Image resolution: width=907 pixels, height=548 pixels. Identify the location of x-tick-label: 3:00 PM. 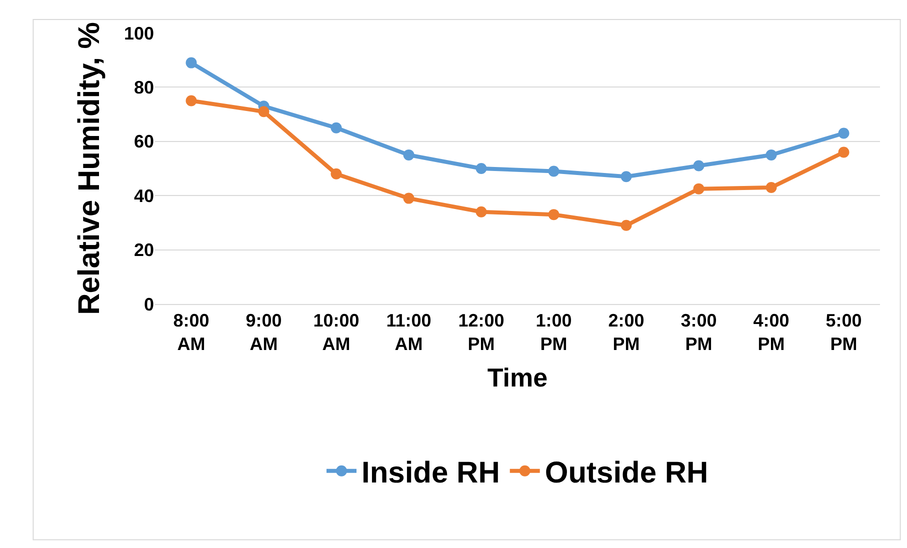
(698, 332).